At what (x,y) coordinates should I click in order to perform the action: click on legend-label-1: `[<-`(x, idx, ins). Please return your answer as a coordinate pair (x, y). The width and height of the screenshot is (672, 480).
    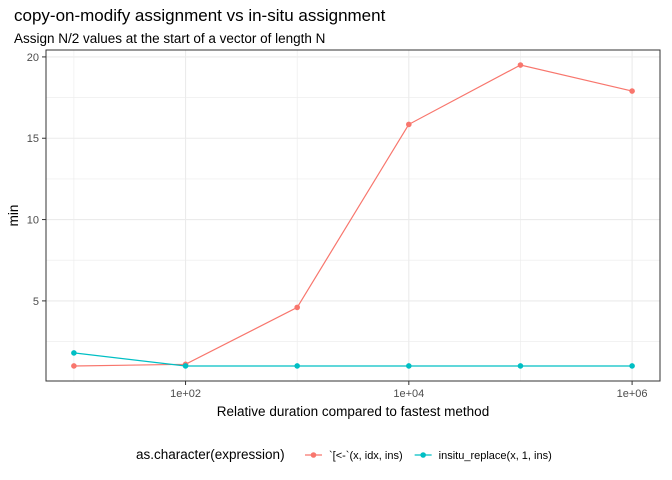
    Looking at the image, I should click on (366, 456).